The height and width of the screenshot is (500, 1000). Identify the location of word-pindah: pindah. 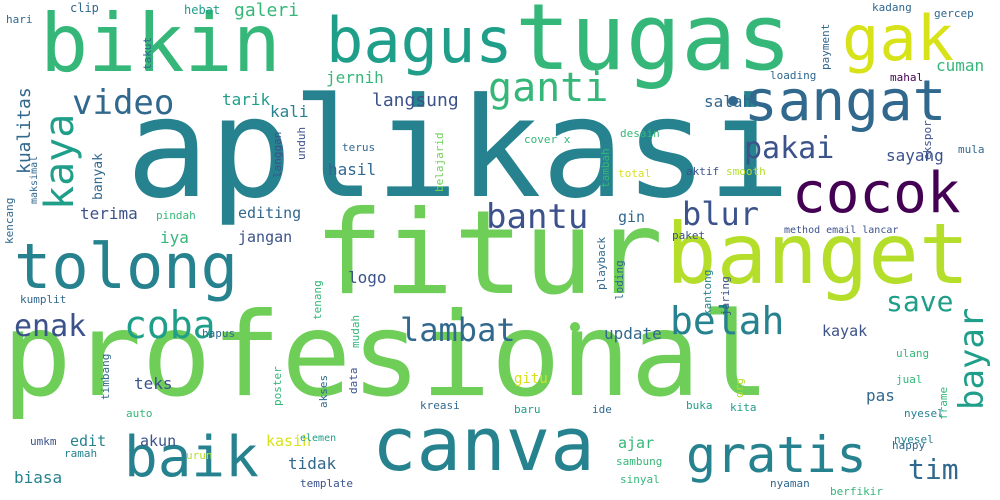
(176, 215).